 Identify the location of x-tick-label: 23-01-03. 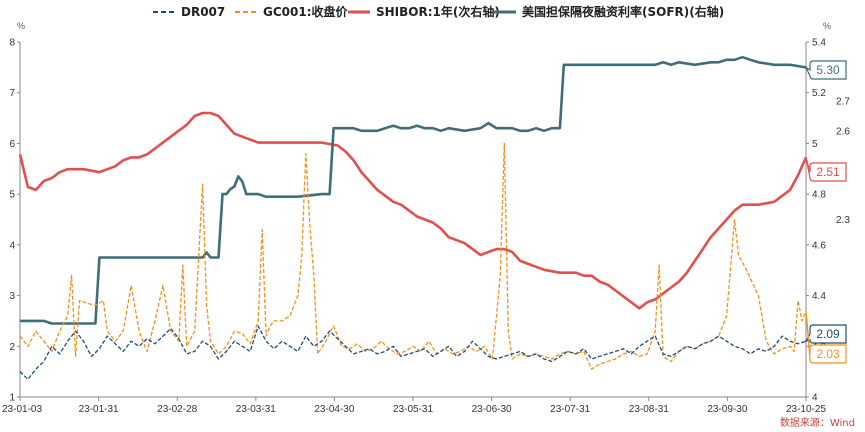
(22, 409).